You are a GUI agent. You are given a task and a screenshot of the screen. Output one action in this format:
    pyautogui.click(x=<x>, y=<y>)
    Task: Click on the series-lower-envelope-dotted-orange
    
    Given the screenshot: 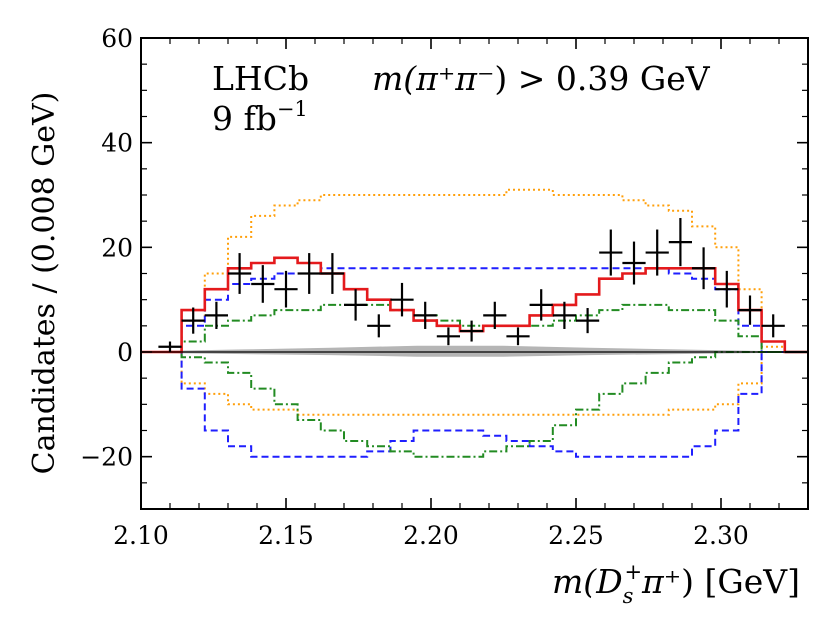 What is the action you would take?
    pyautogui.click(x=474, y=383)
    